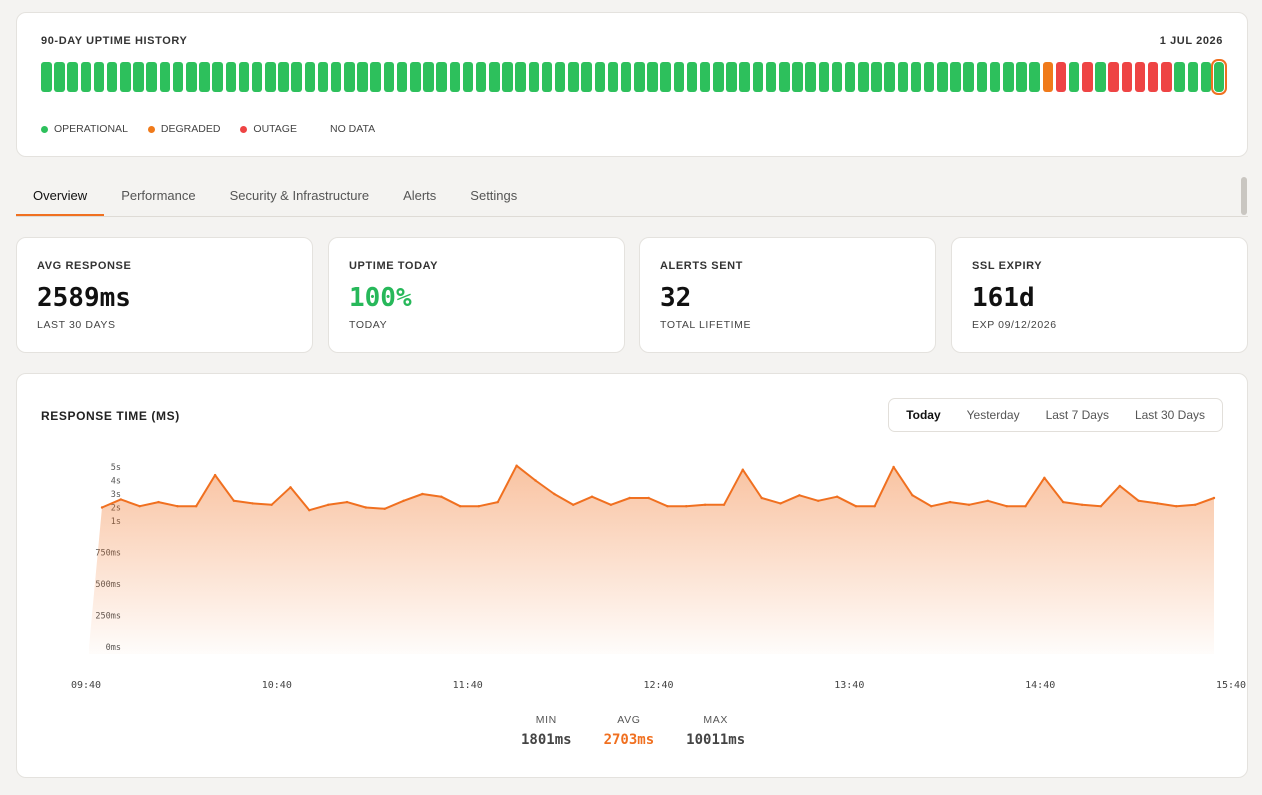 The height and width of the screenshot is (795, 1262). What do you see at coordinates (923, 415) in the screenshot?
I see `range-today: Today` at bounding box center [923, 415].